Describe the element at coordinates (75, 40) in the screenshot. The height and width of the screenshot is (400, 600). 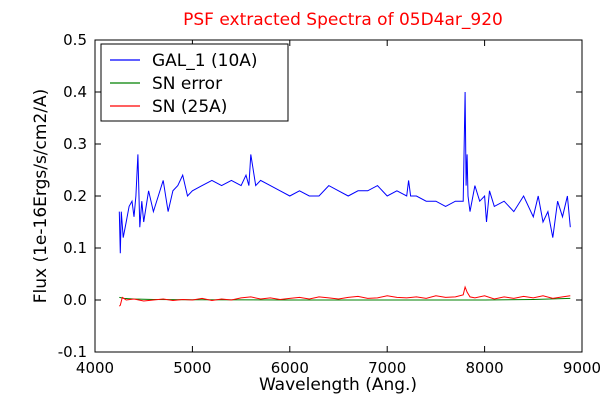
I see `y-tick-label: 0.5` at that location.